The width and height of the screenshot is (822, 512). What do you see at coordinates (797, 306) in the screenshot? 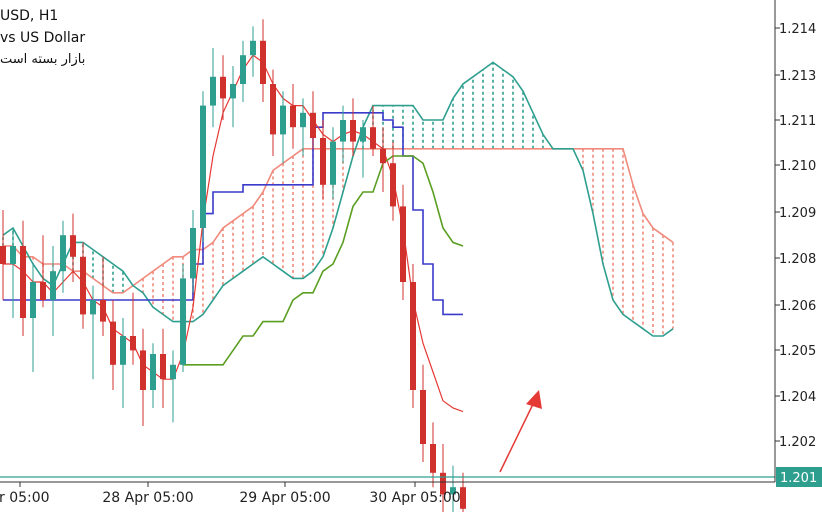
I see `price-tick-label: 1.206` at bounding box center [797, 306].